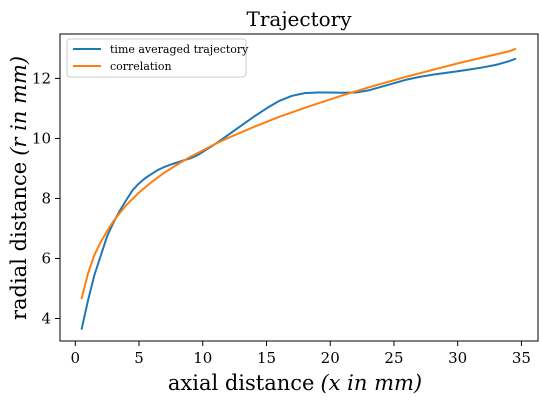 The height and width of the screenshot is (405, 540). I want to click on x-axis-label: axial distance (x in mm), so click(295, 383).